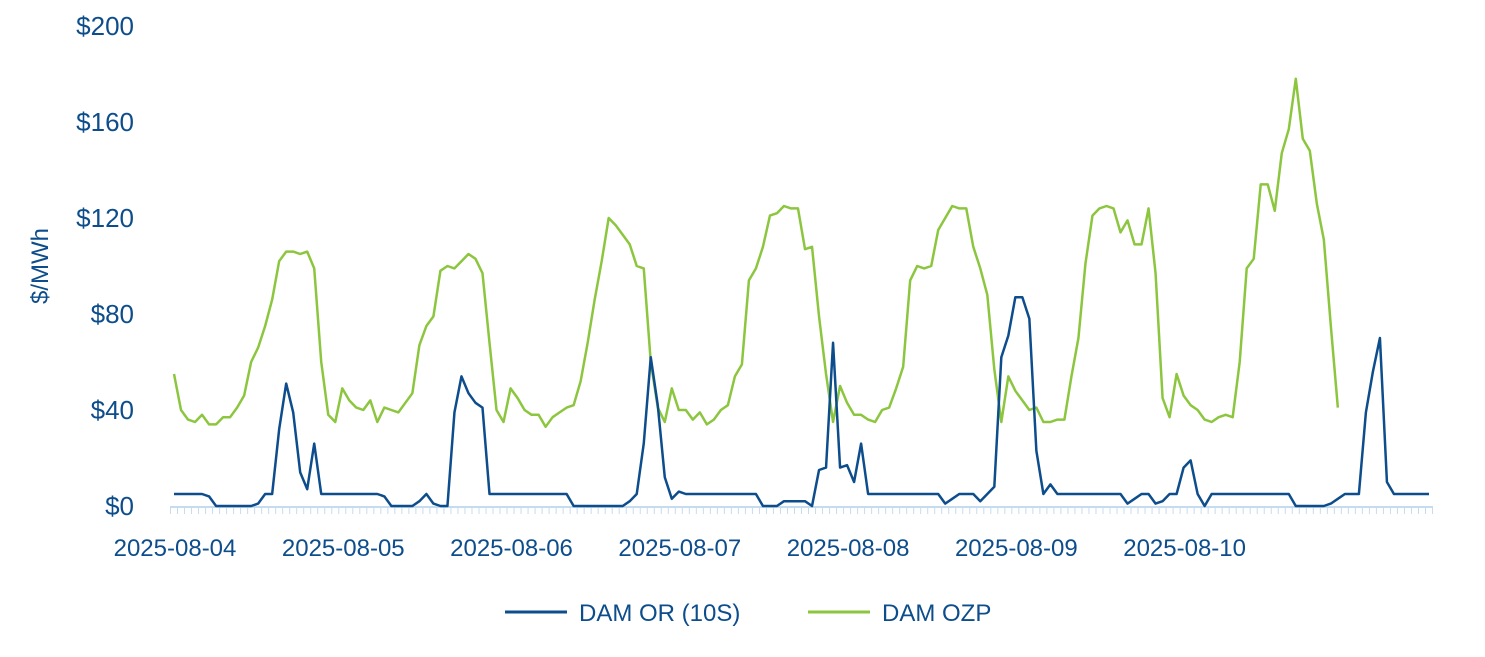  I want to click on legend-label-dam-or: DAM OR (10S), so click(659, 613).